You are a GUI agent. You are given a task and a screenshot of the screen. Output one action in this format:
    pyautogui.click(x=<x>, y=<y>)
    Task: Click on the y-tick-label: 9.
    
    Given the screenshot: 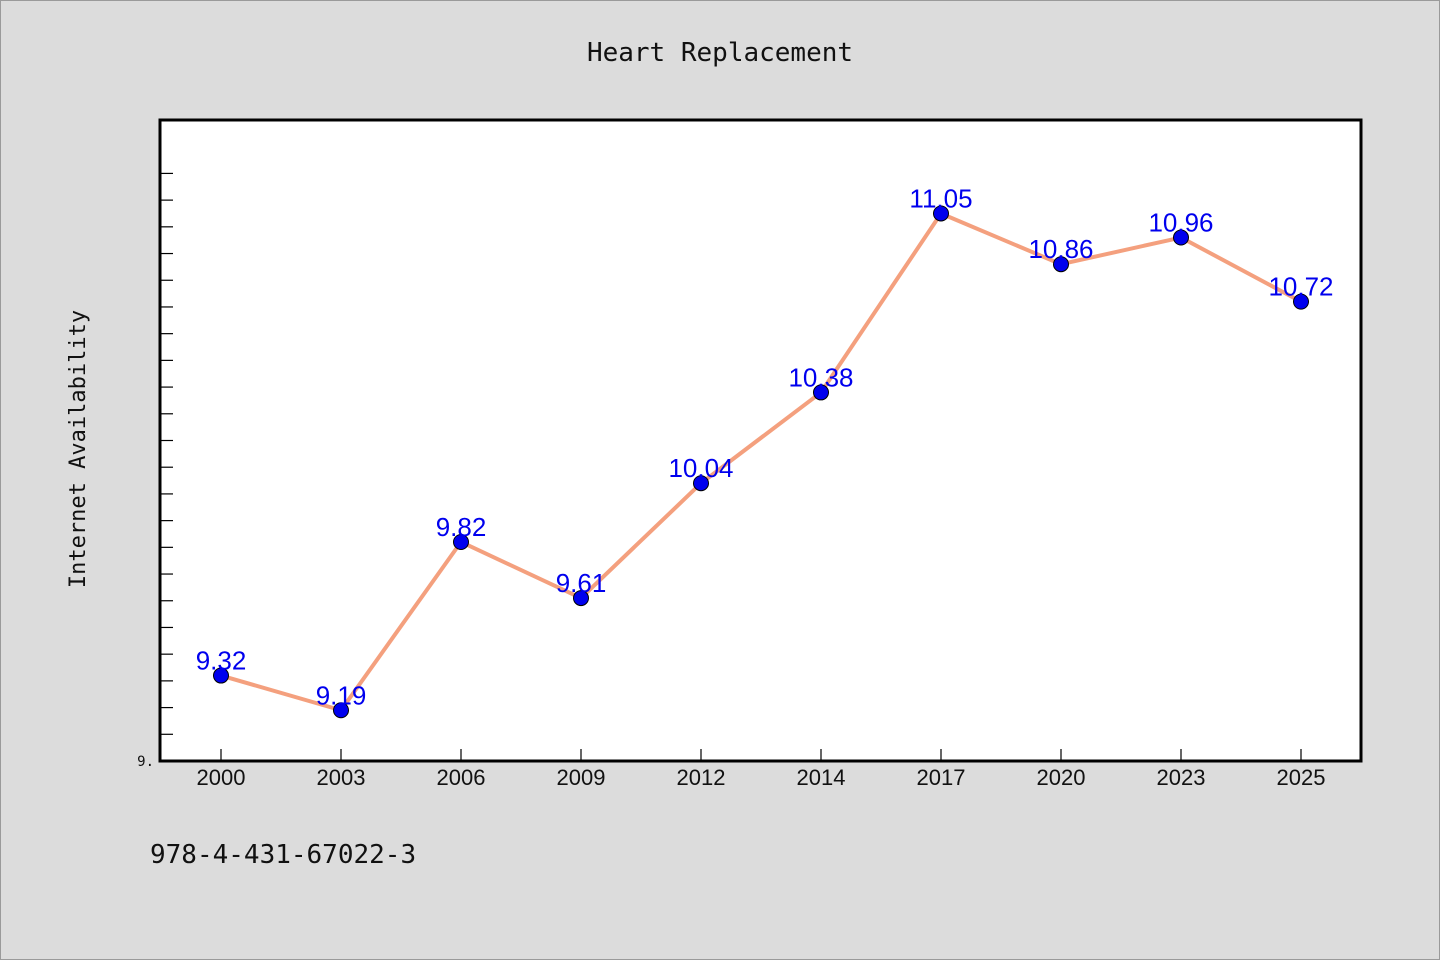 What is the action you would take?
    pyautogui.click(x=145, y=762)
    